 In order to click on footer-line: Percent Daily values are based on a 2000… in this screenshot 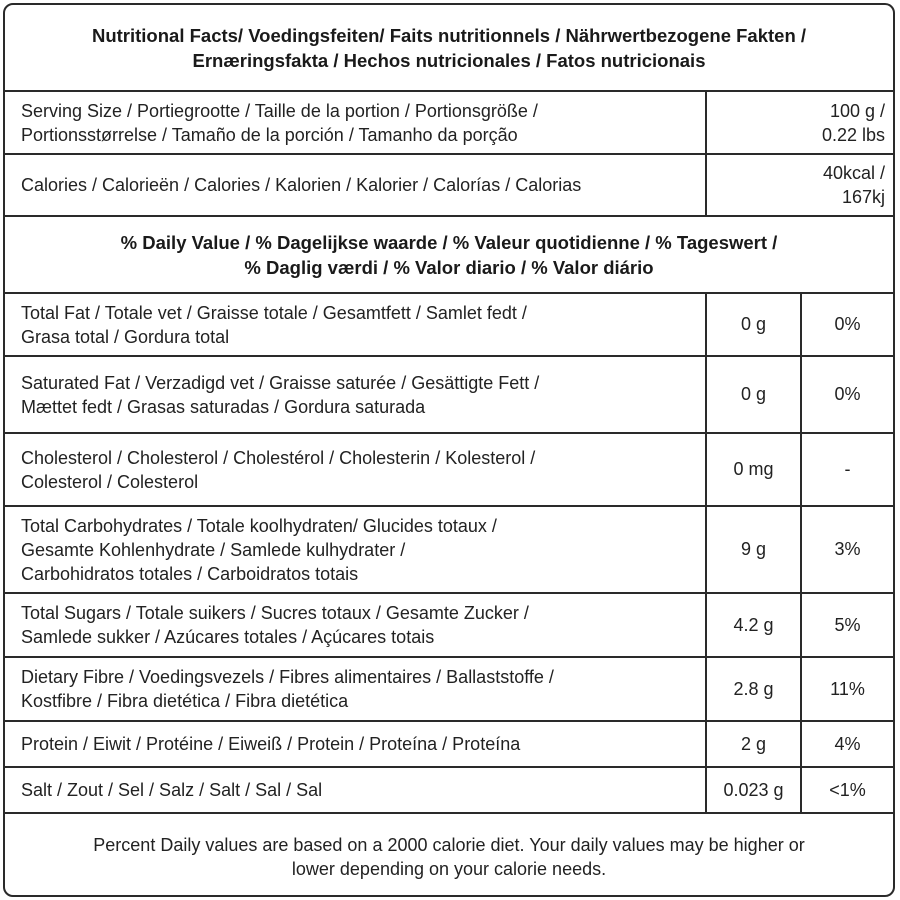, I will do `click(449, 844)`.